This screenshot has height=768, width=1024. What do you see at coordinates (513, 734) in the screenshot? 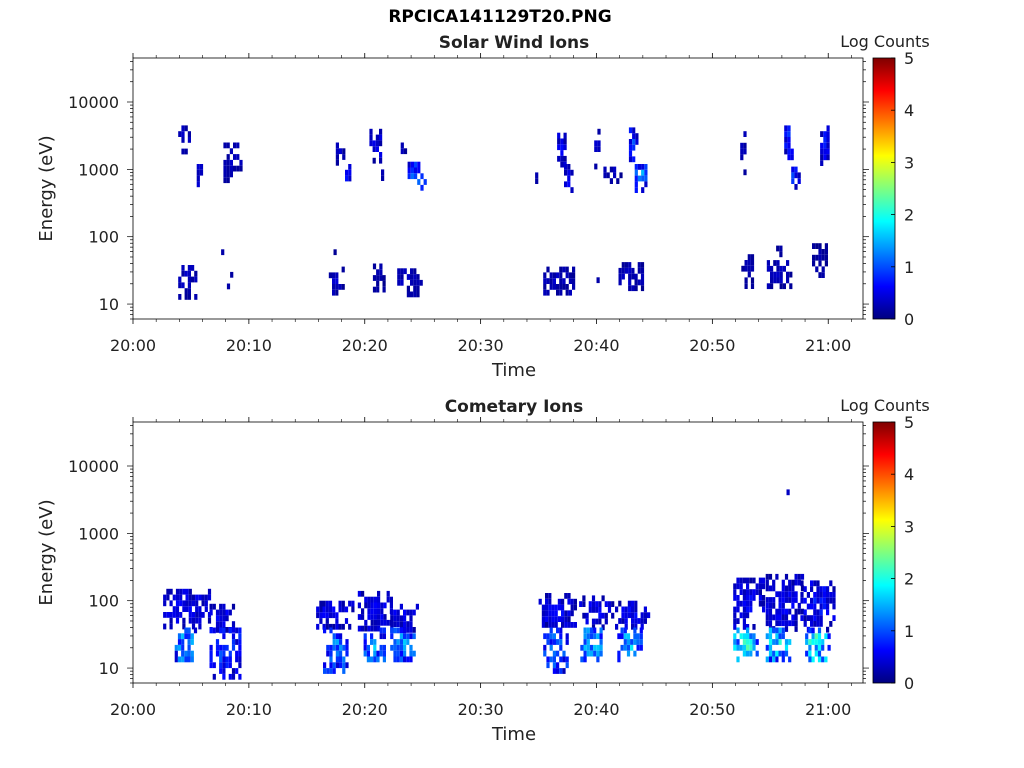
I see `x-axis-label: Time` at bounding box center [513, 734].